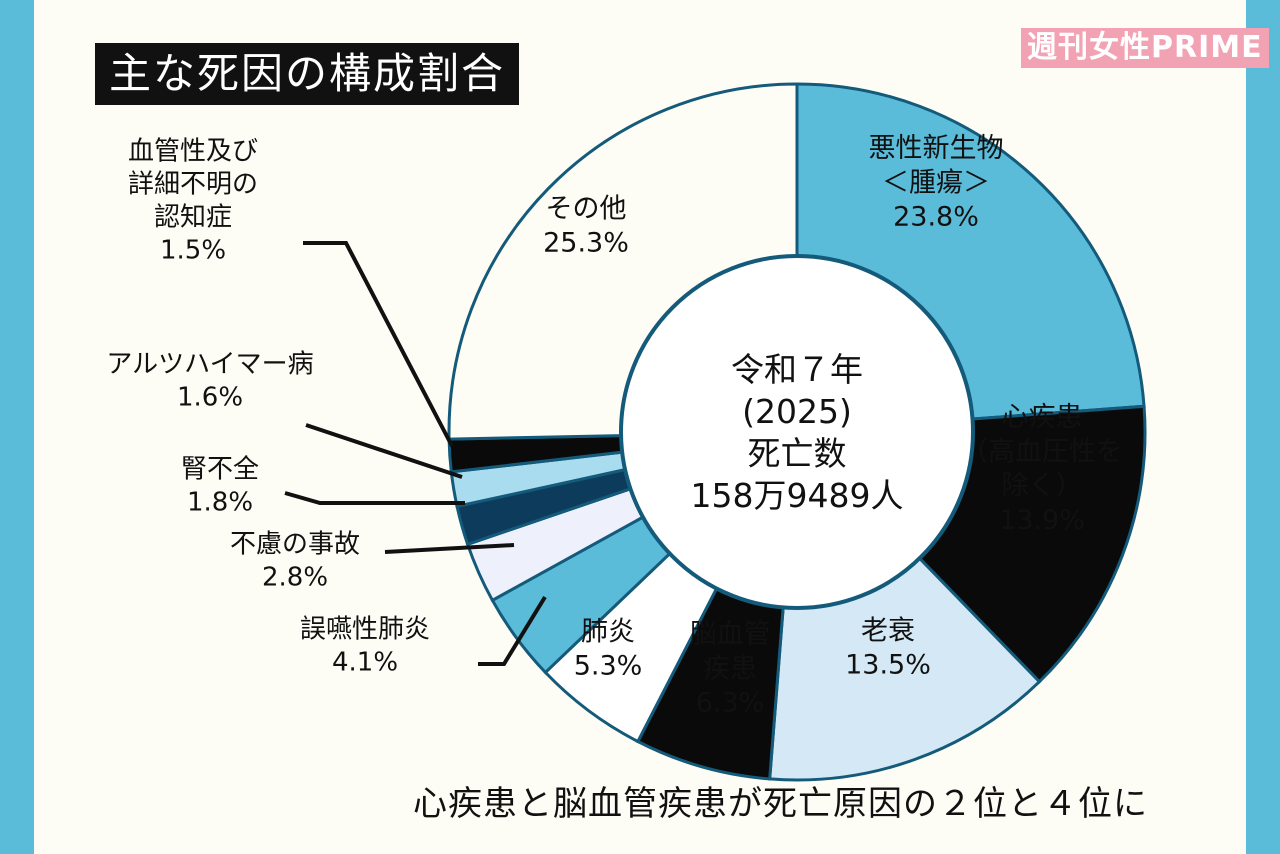 The width and height of the screenshot is (1280, 854). What do you see at coordinates (608, 631) in the screenshot?
I see `slice-label-line: 肺炎` at bounding box center [608, 631].